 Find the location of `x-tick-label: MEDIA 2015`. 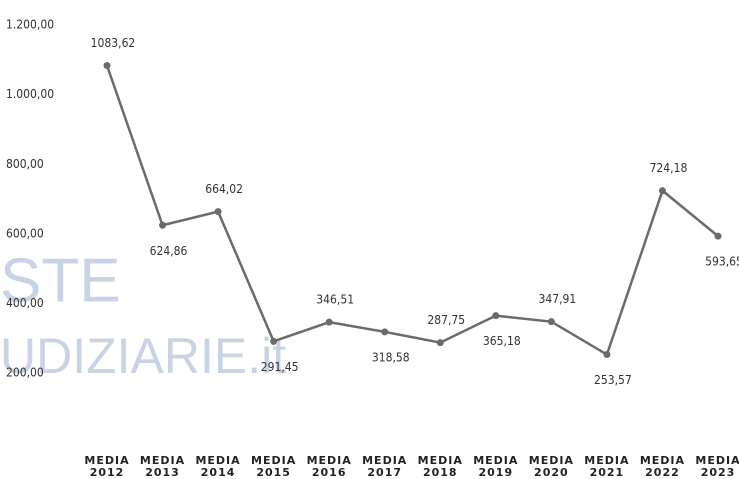

x-tick-label: MEDIA 2015 is located at coordinates (274, 466).